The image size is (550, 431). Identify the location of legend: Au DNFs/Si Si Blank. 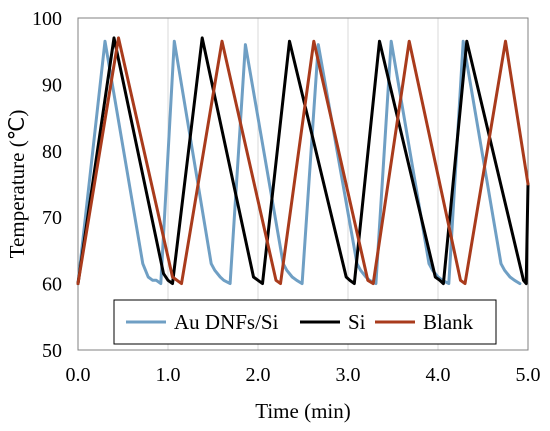
(305, 322).